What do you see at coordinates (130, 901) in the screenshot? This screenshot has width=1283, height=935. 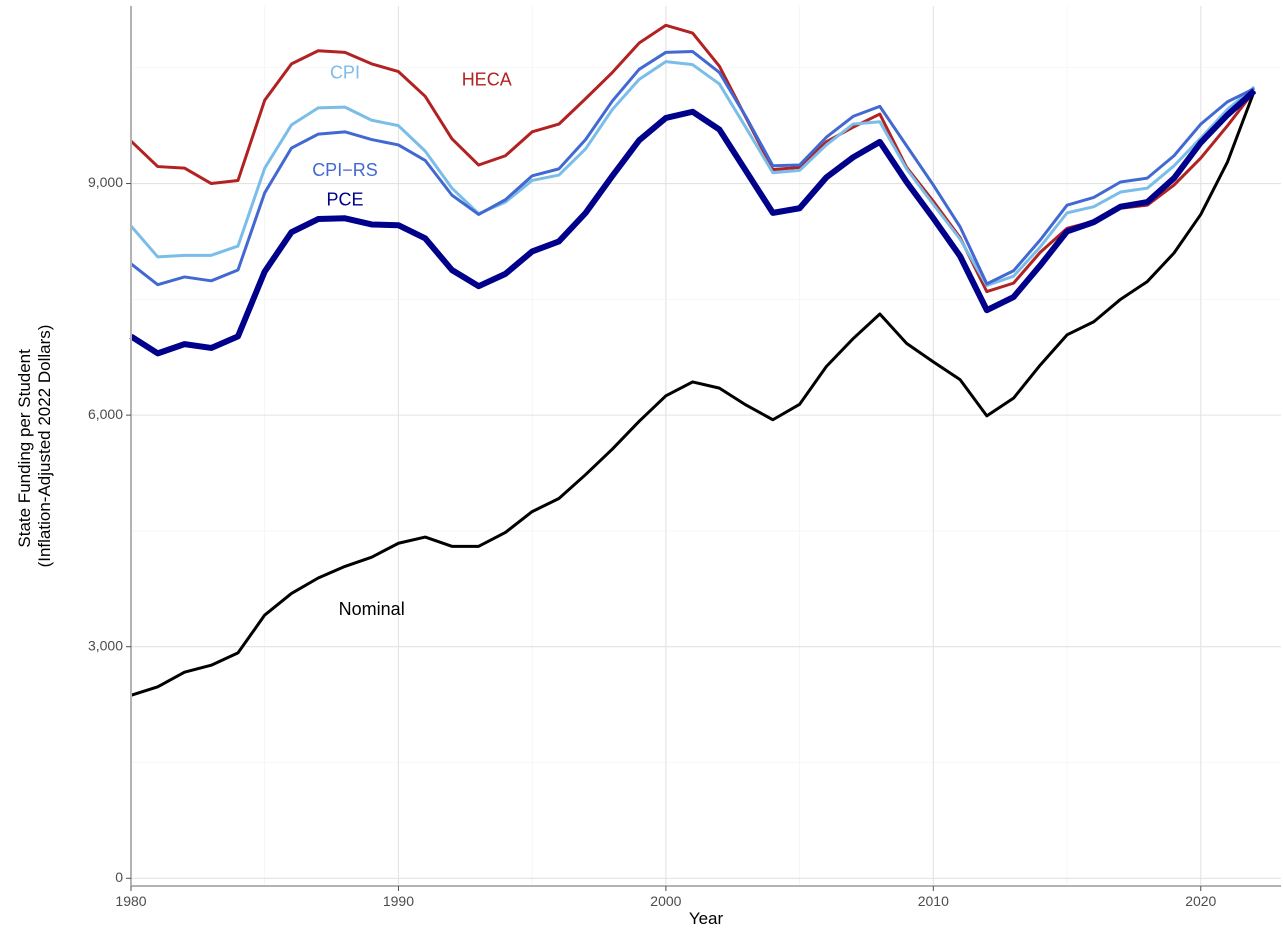 I see `x-tick-label: 1980` at bounding box center [130, 901].